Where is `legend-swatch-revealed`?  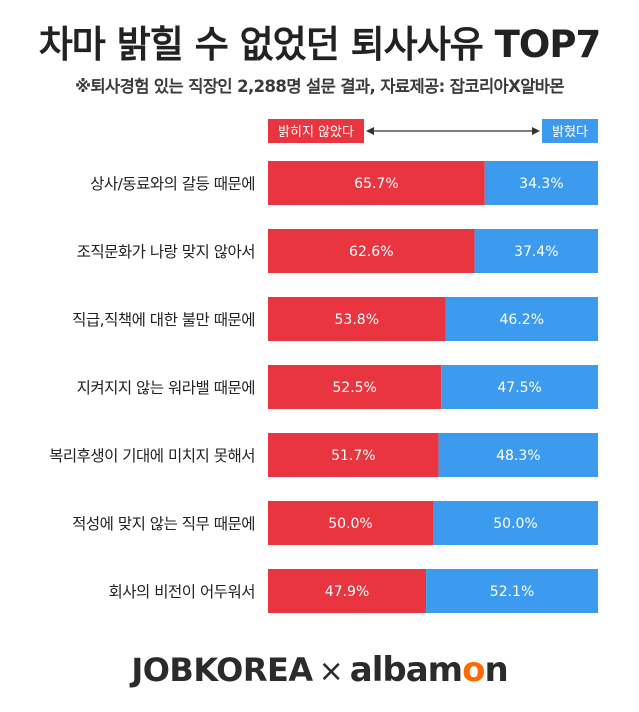
legend-swatch-revealed is located at coordinates (570, 131).